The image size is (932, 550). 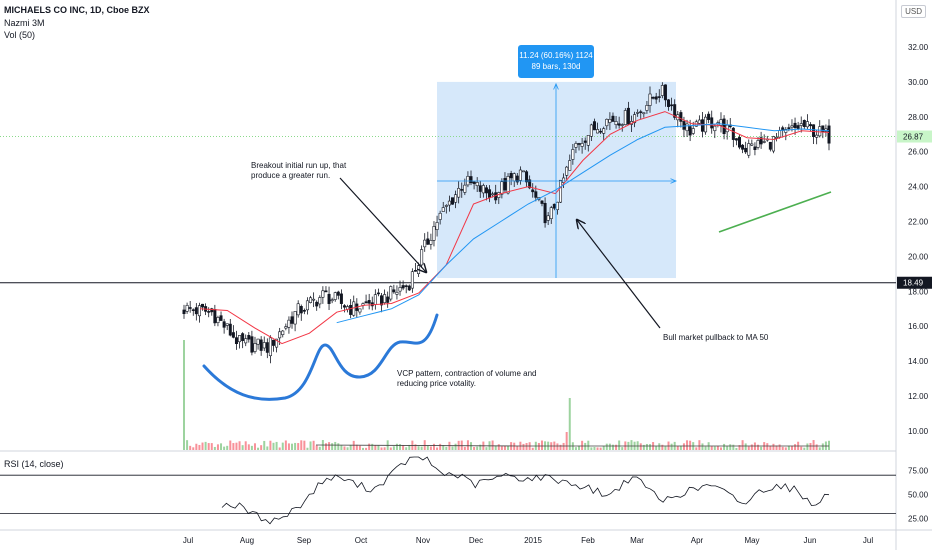 I want to click on level-price-tag, so click(x=914, y=282).